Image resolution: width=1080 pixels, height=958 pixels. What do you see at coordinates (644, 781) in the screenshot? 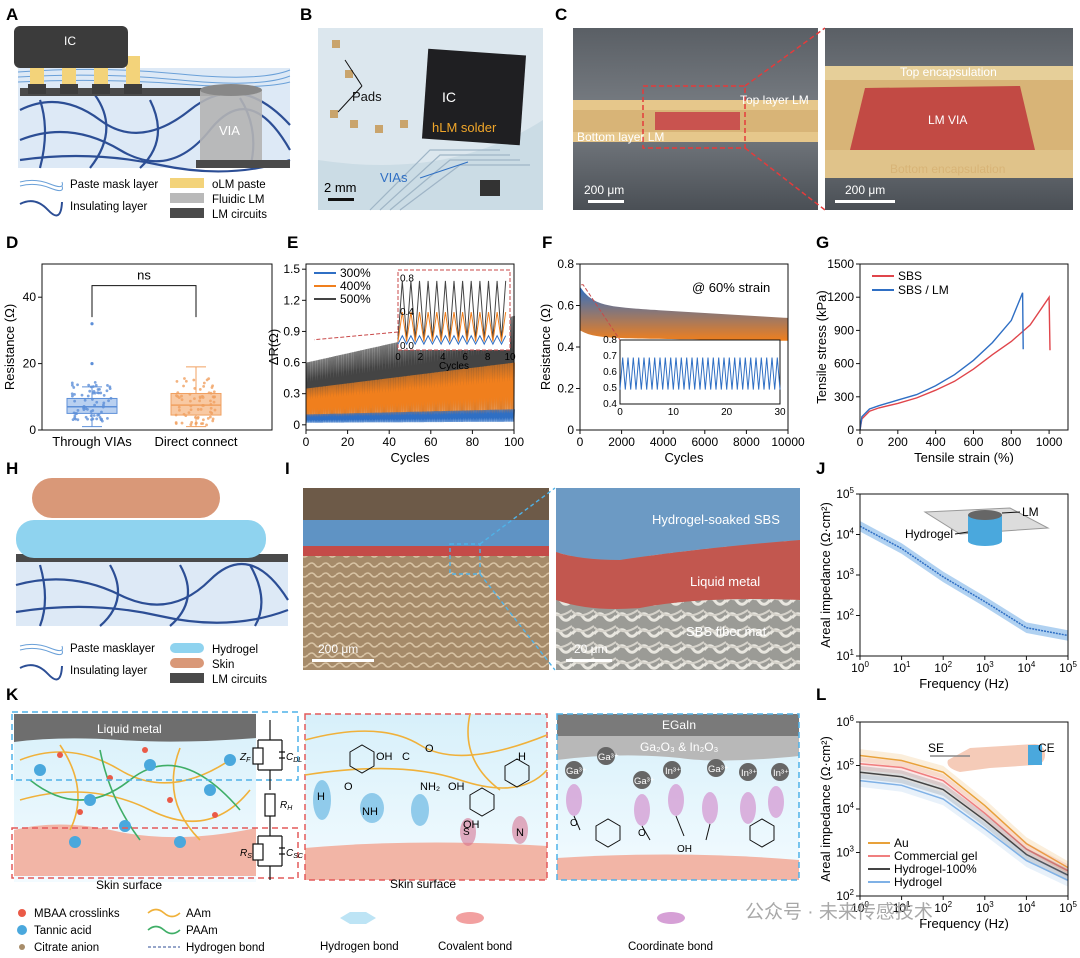
I see `svg-text: Ga³⁺` at bounding box center [644, 781].